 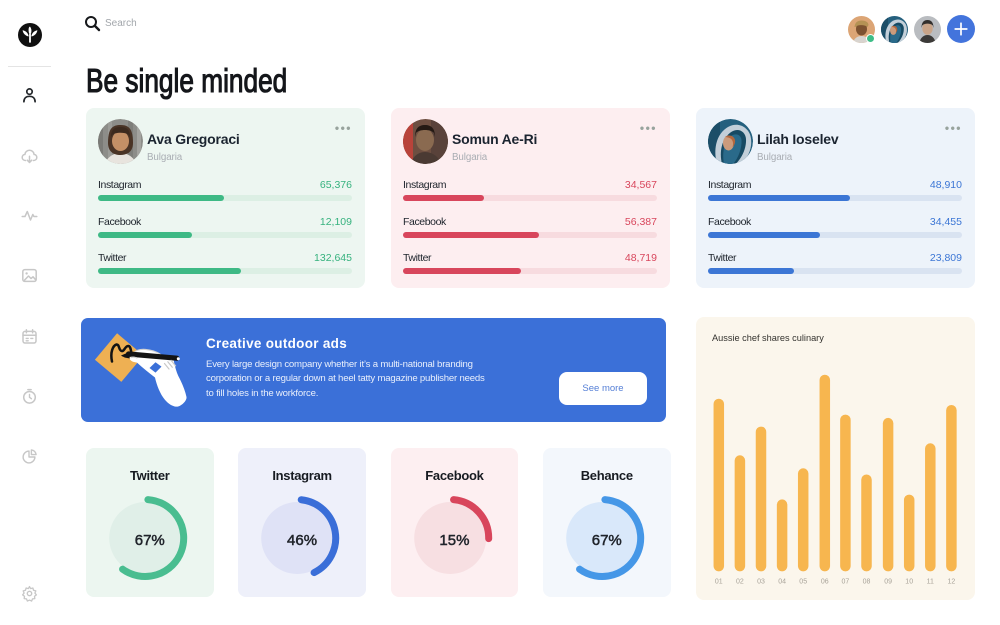 I want to click on svg-text: 12, so click(x=952, y=582).